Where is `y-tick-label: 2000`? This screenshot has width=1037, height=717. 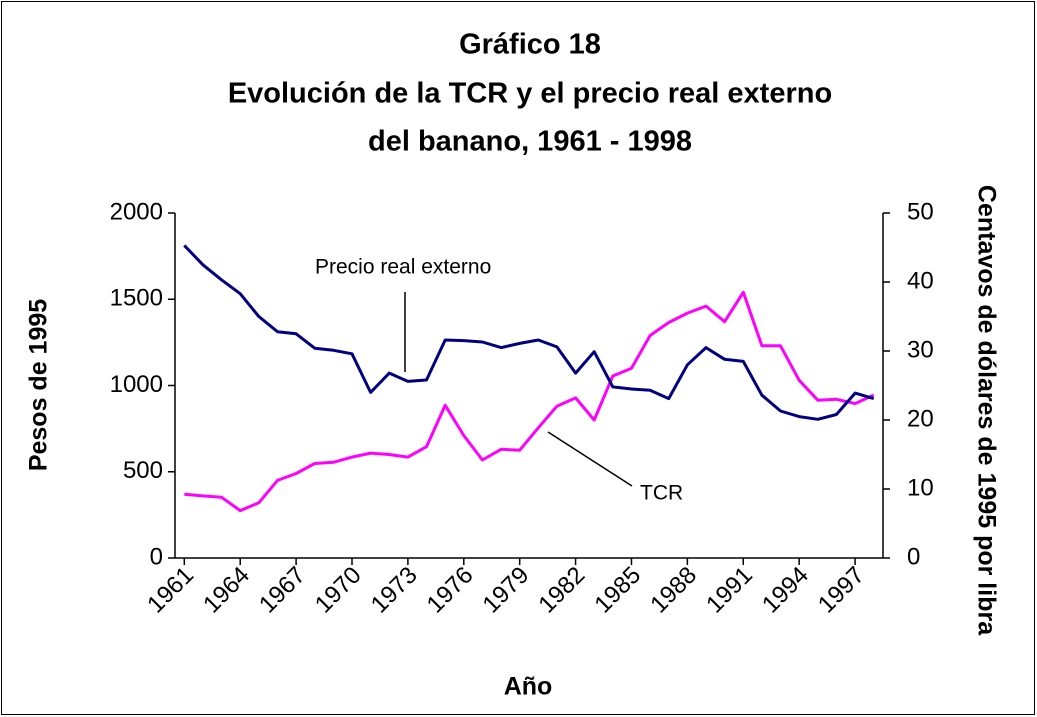
y-tick-label: 2000 is located at coordinates (136, 211).